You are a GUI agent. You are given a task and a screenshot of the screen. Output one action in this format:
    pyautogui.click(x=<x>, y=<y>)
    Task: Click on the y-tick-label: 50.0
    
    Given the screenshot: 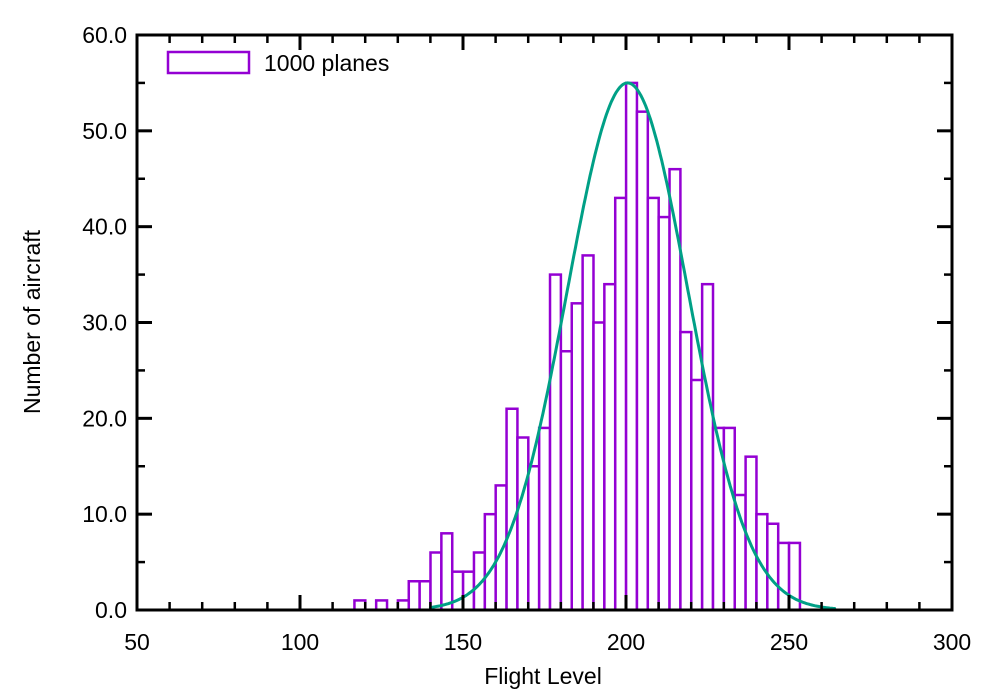 What is the action you would take?
    pyautogui.click(x=104, y=131)
    